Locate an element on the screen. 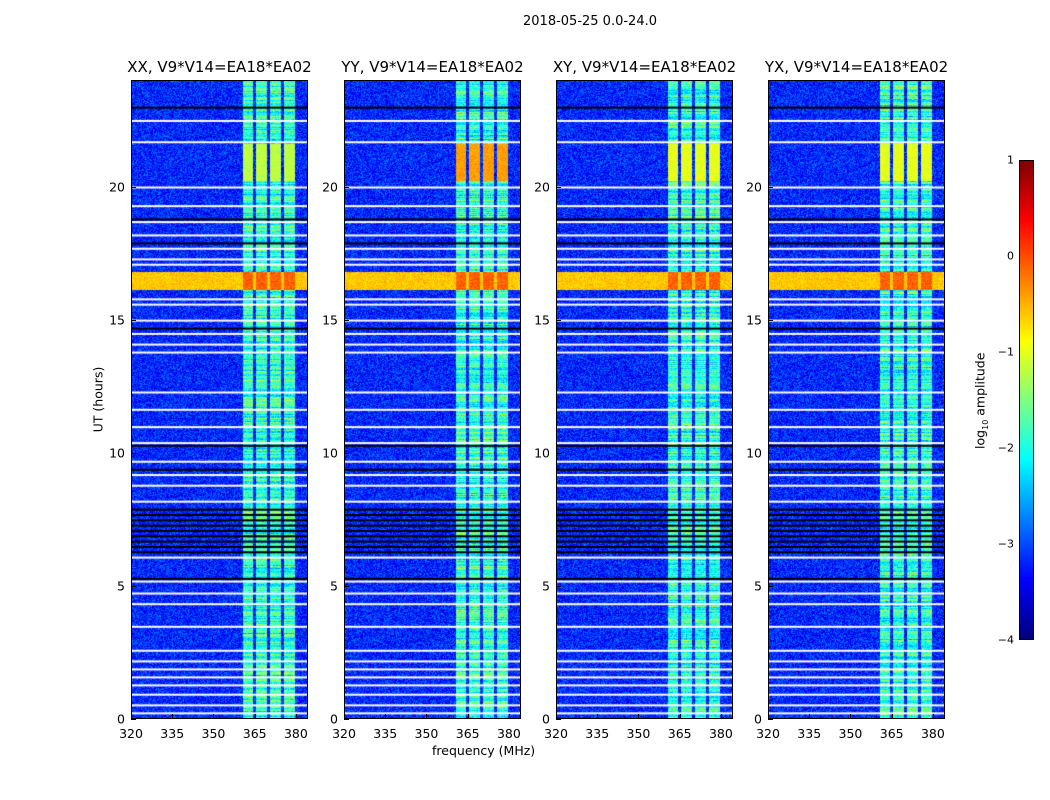  colorbar-tick-label: −2 is located at coordinates (1005, 448).